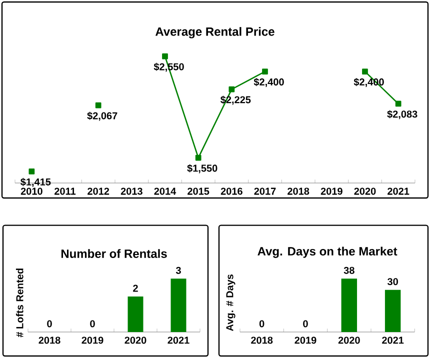  What do you see at coordinates (102, 116) in the screenshot?
I see `data-label: $2,067` at bounding box center [102, 116].